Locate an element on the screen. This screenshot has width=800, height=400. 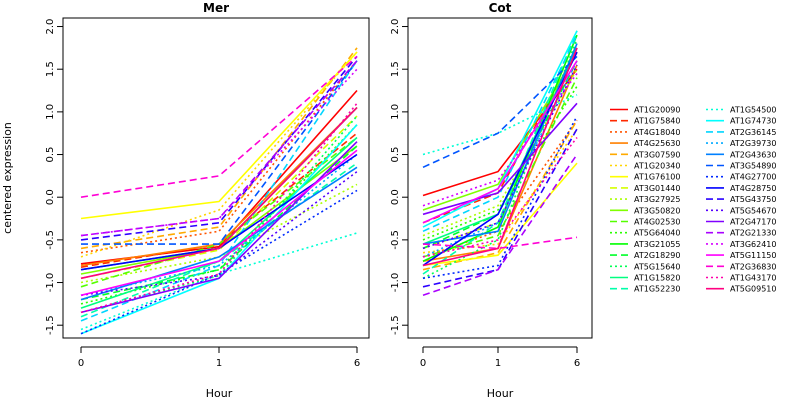
legend-label: AT2G21330 is located at coordinates (753, 233).